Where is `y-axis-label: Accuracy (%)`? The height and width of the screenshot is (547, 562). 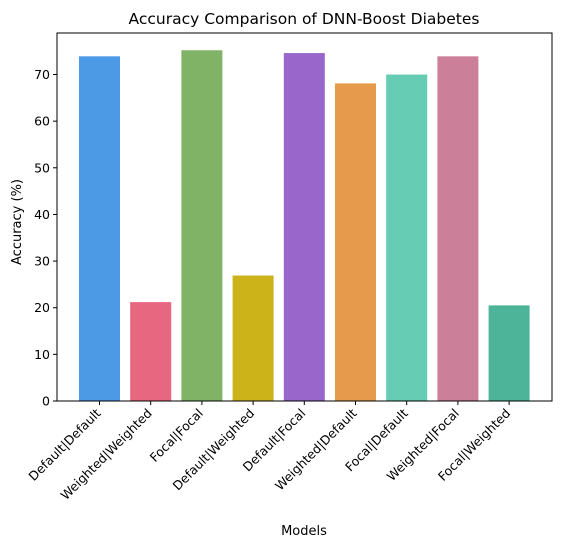 y-axis-label: Accuracy (%) is located at coordinates (17, 222).